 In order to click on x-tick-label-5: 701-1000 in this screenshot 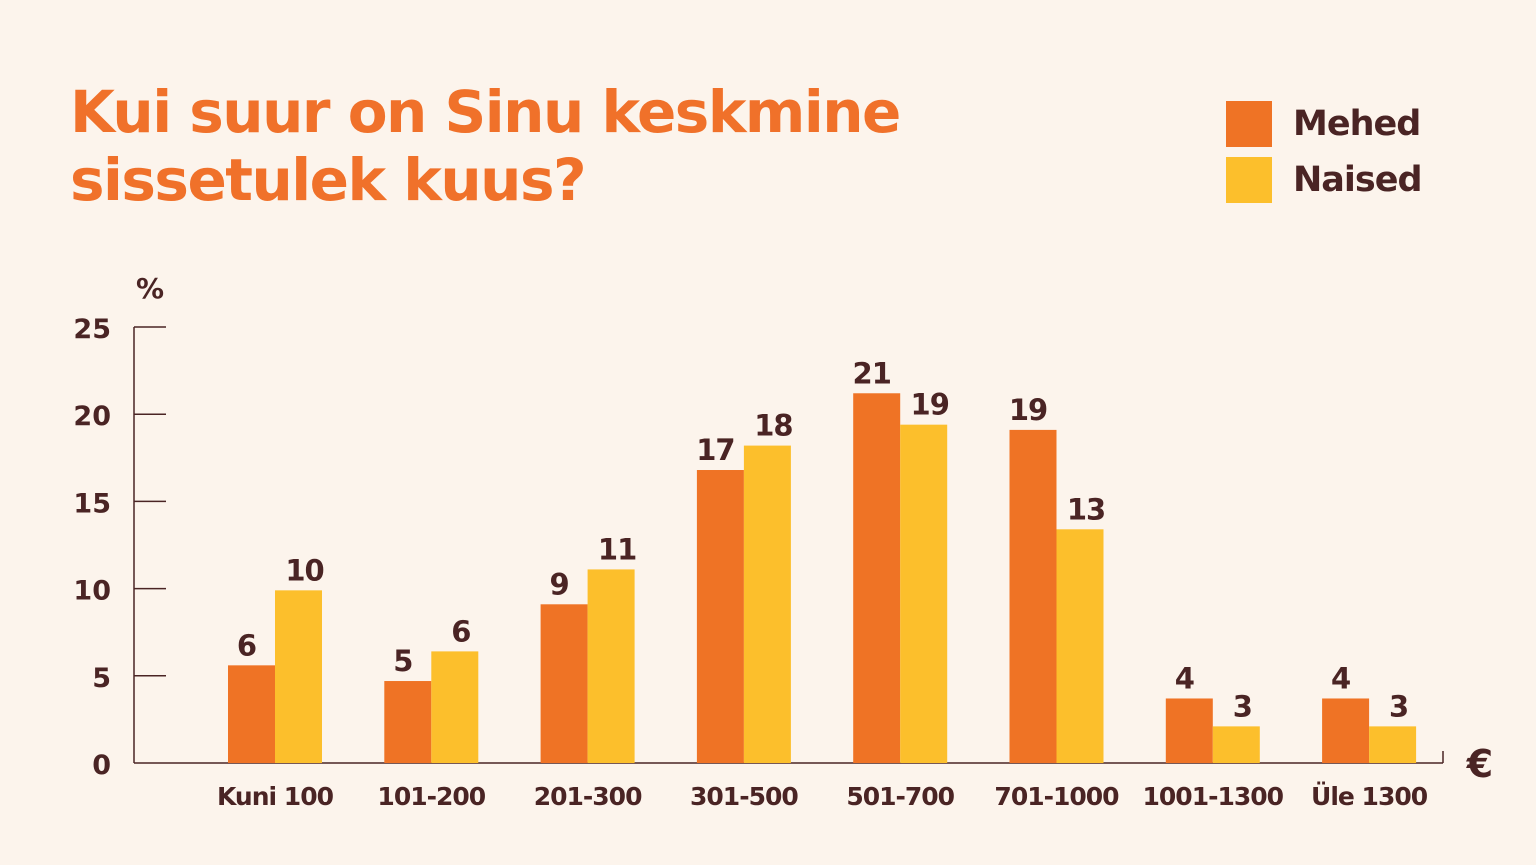, I will do `click(1056, 796)`.